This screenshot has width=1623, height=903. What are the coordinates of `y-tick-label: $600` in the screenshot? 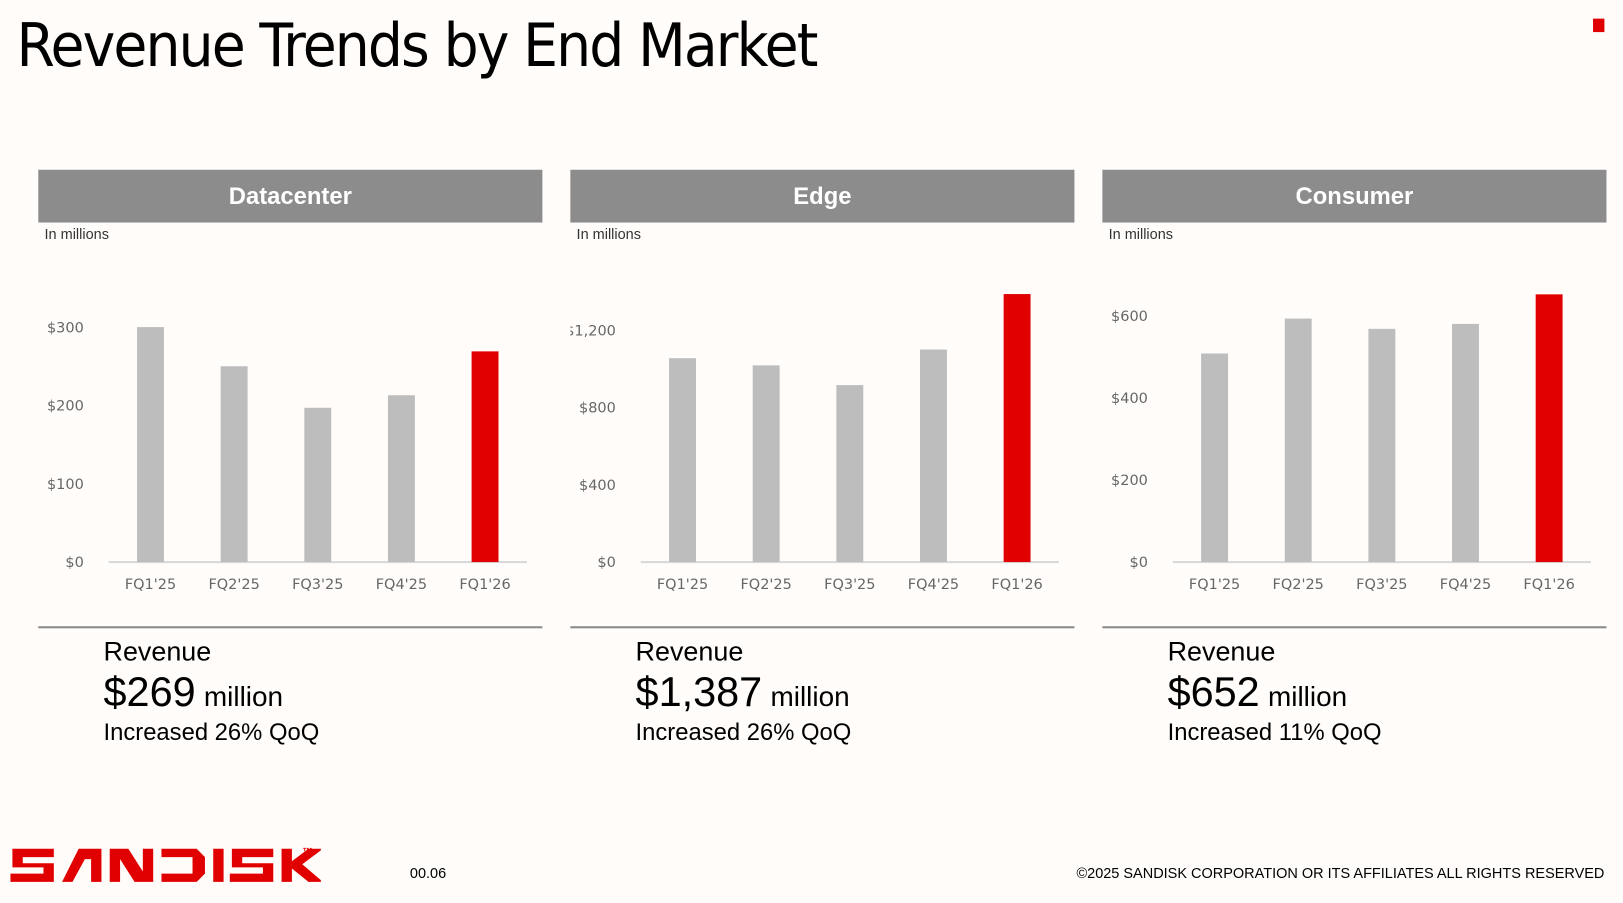 It's located at (1129, 317).